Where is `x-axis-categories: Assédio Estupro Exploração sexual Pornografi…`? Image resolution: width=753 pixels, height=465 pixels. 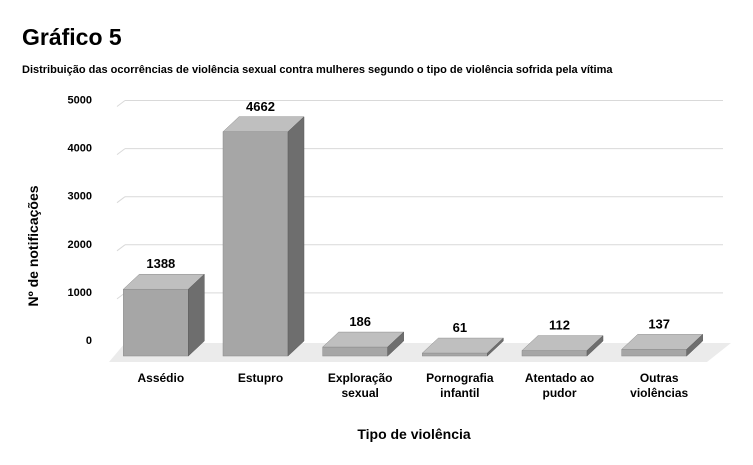
x-axis-categories: Assédio Estupro Exploração sexual Pornografi… is located at coordinates (412, 385).